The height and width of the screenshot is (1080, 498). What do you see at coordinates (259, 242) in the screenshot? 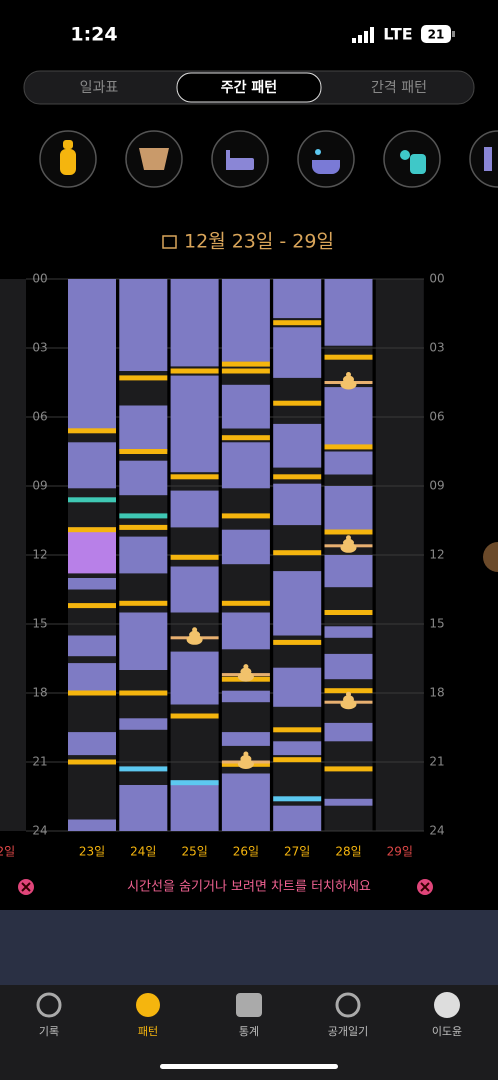
I see `date-range: 12월 23일 - 29일` at bounding box center [259, 242].